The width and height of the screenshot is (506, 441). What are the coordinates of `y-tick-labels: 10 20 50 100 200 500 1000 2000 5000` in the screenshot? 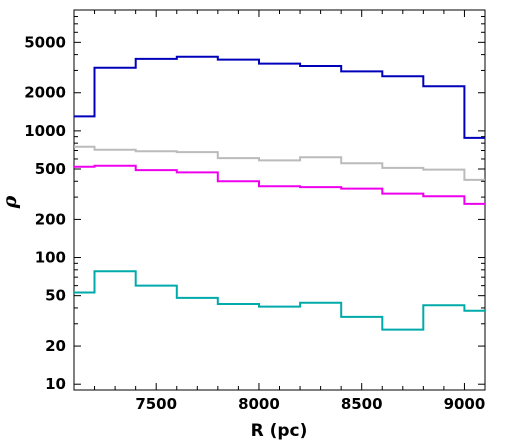 It's located at (45, 213).